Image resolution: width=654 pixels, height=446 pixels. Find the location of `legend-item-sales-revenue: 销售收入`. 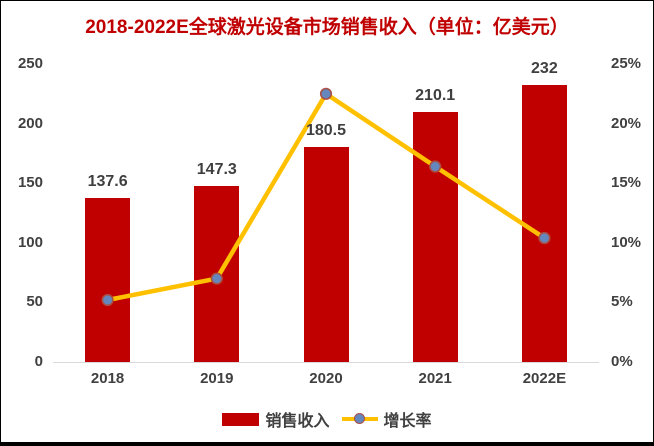

legend-item-sales-revenue: 销售收入 is located at coordinates (276, 419).